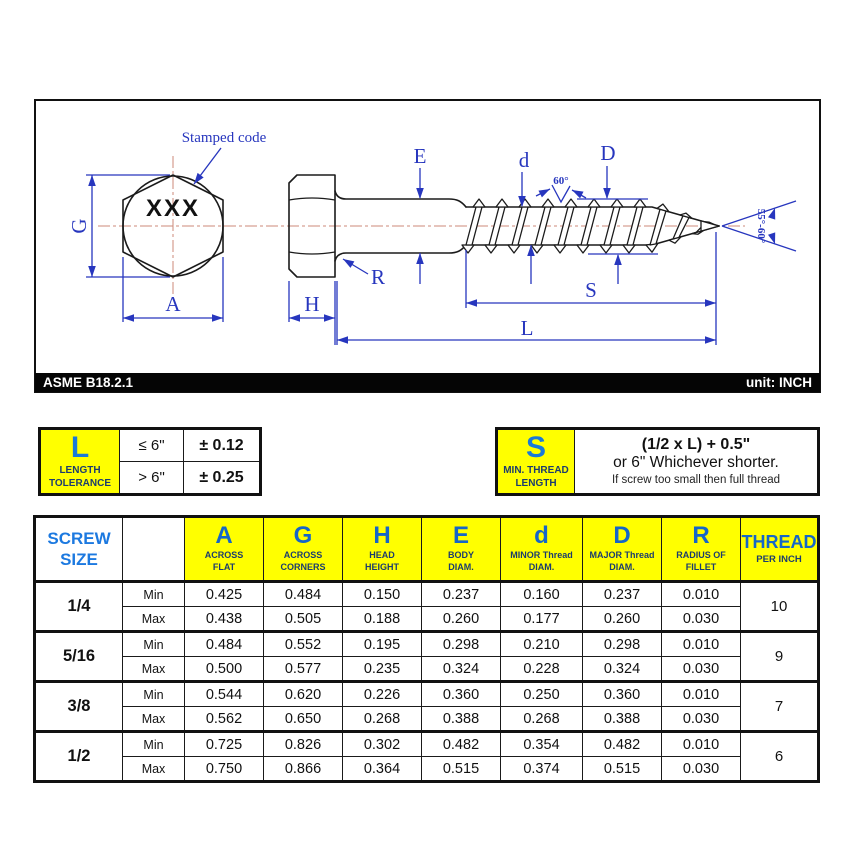  Describe the element at coordinates (224, 138) in the screenshot. I see `stamped-code-label: Stamped code` at that location.